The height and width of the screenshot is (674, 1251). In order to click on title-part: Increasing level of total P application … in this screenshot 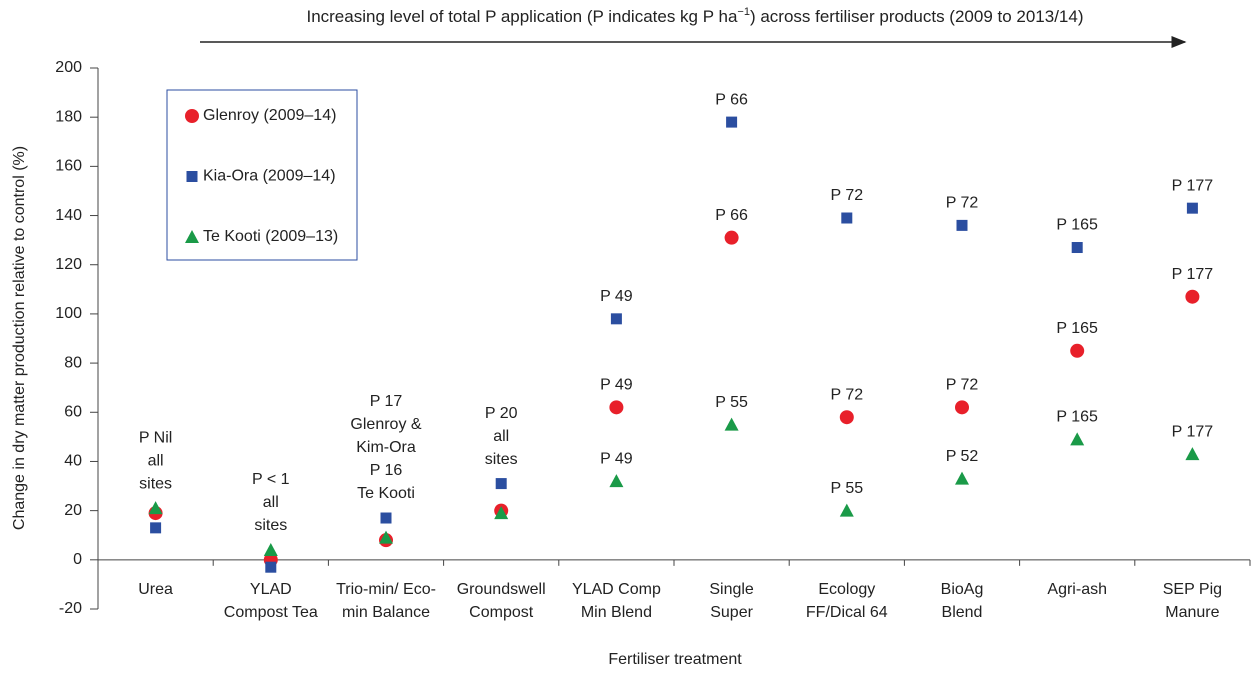, I will do `click(521, 16)`.